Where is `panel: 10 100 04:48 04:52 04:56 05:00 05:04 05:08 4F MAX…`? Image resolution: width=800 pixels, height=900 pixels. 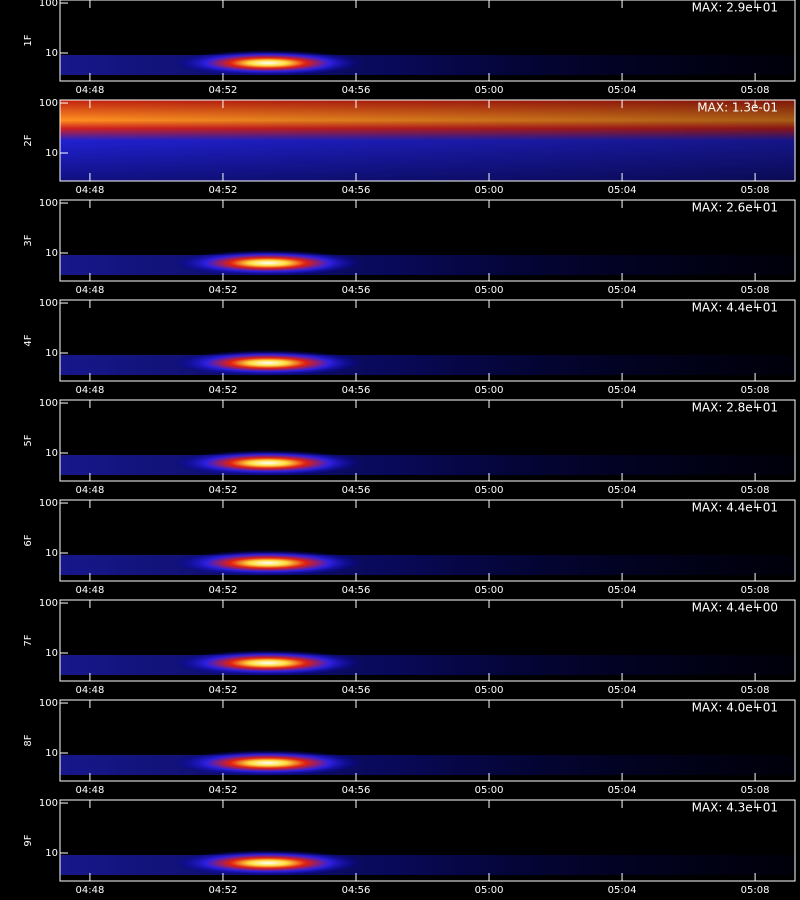 panel: 10 100 04:48 04:52 04:56 05:00 05:04 05:08 4F MAX… is located at coordinates (409, 347).